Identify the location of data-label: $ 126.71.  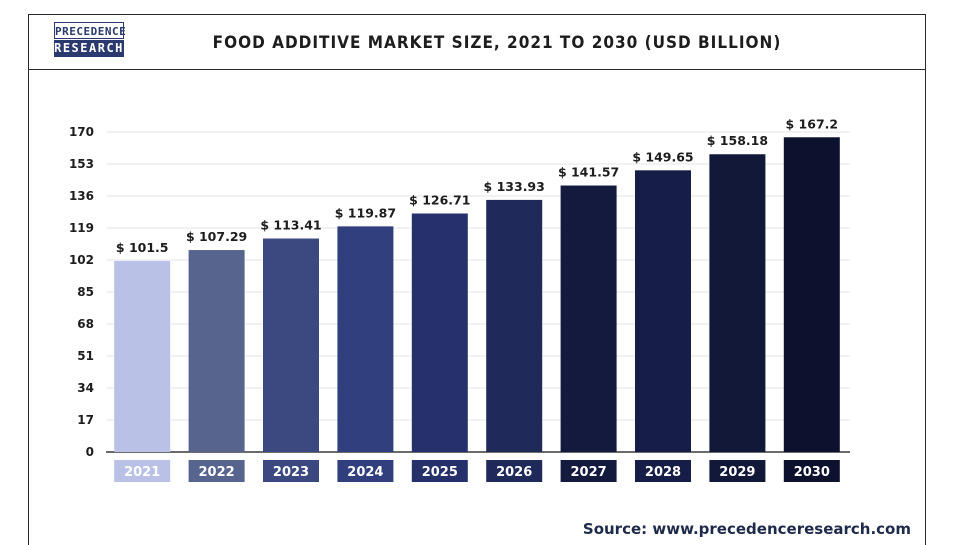
(439, 199).